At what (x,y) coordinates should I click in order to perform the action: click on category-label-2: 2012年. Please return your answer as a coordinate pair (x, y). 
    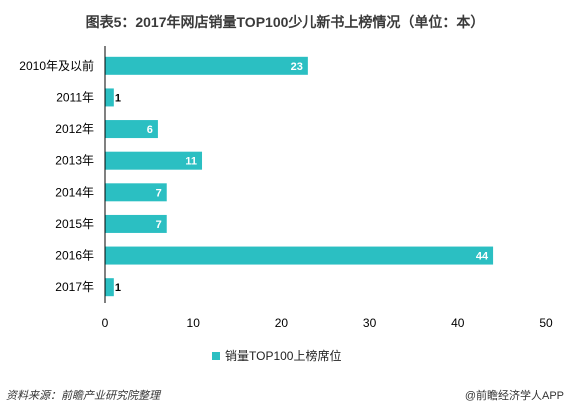
    Looking at the image, I should click on (74, 129).